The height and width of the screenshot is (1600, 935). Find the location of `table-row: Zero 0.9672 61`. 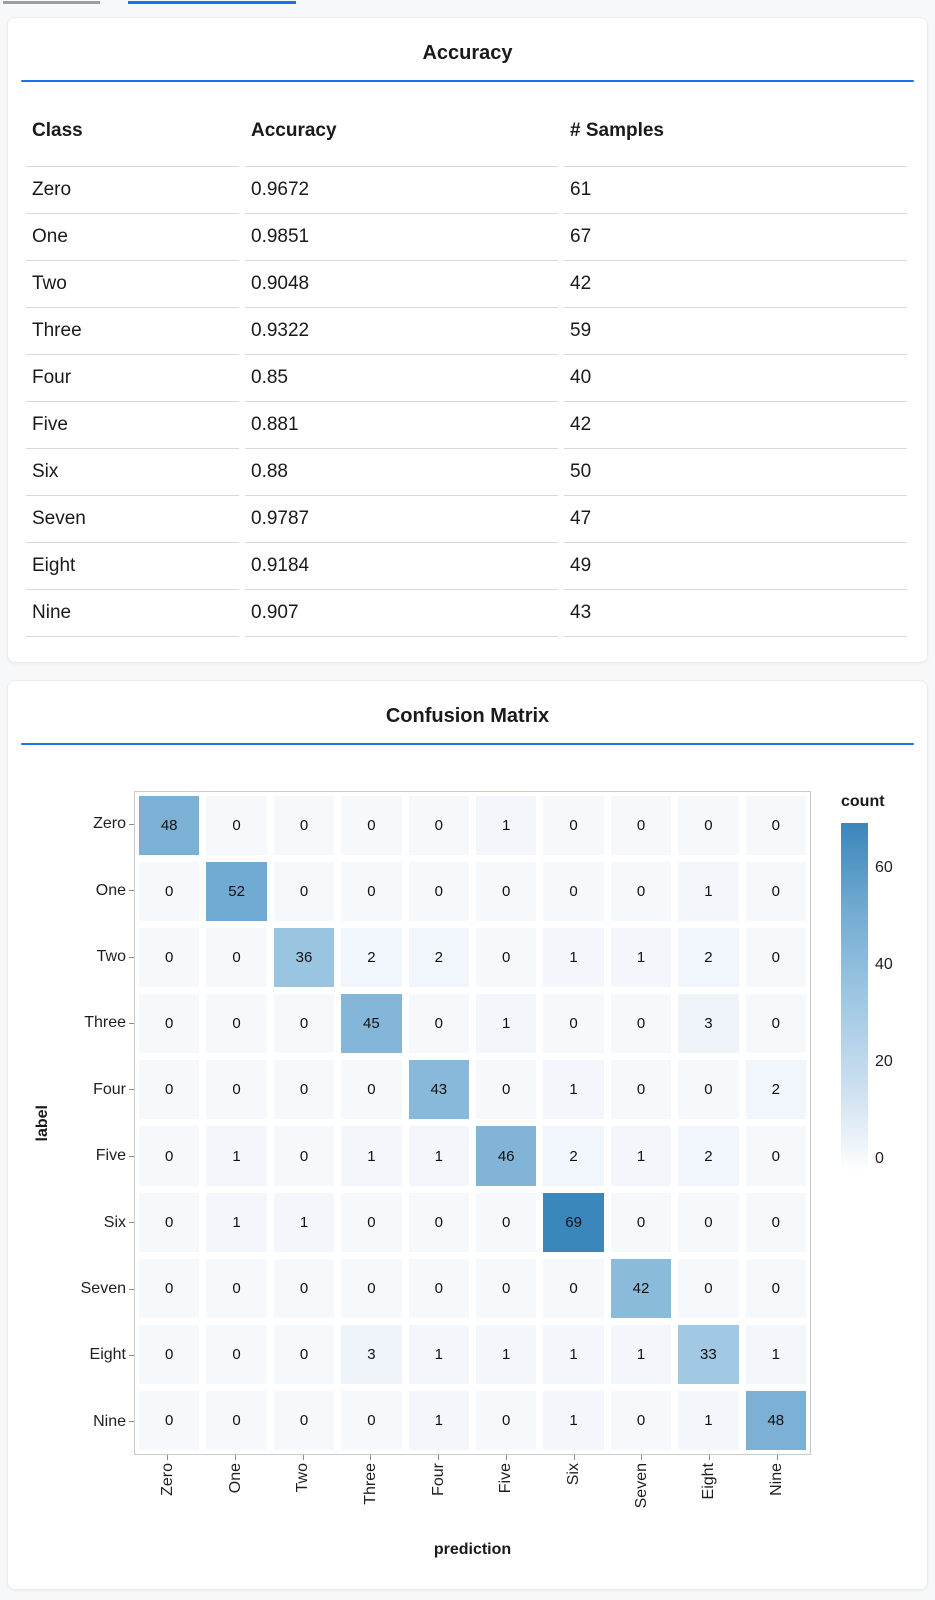

table-row: Zero 0.9672 61 is located at coordinates (466, 189).